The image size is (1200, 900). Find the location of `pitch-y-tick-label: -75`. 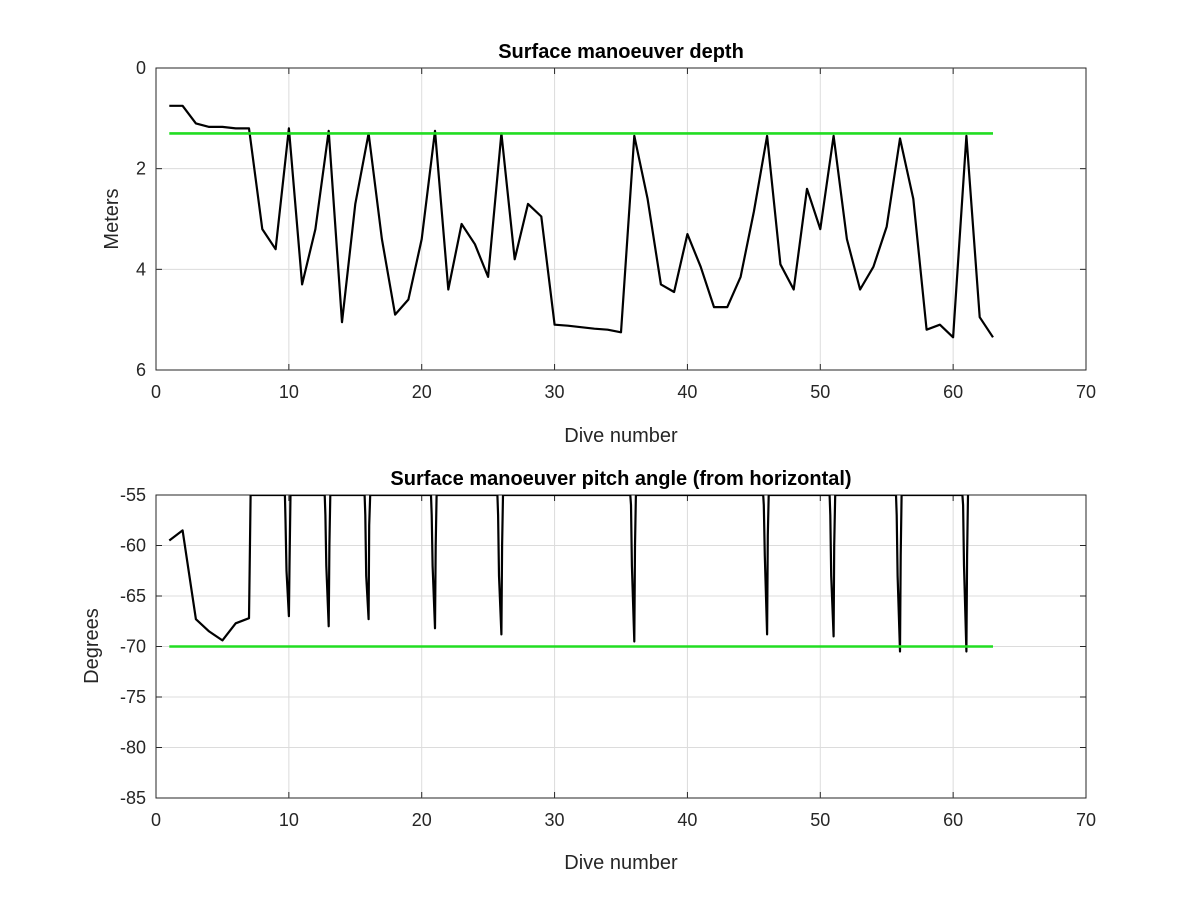

pitch-y-tick-label: -75 is located at coordinates (133, 697).